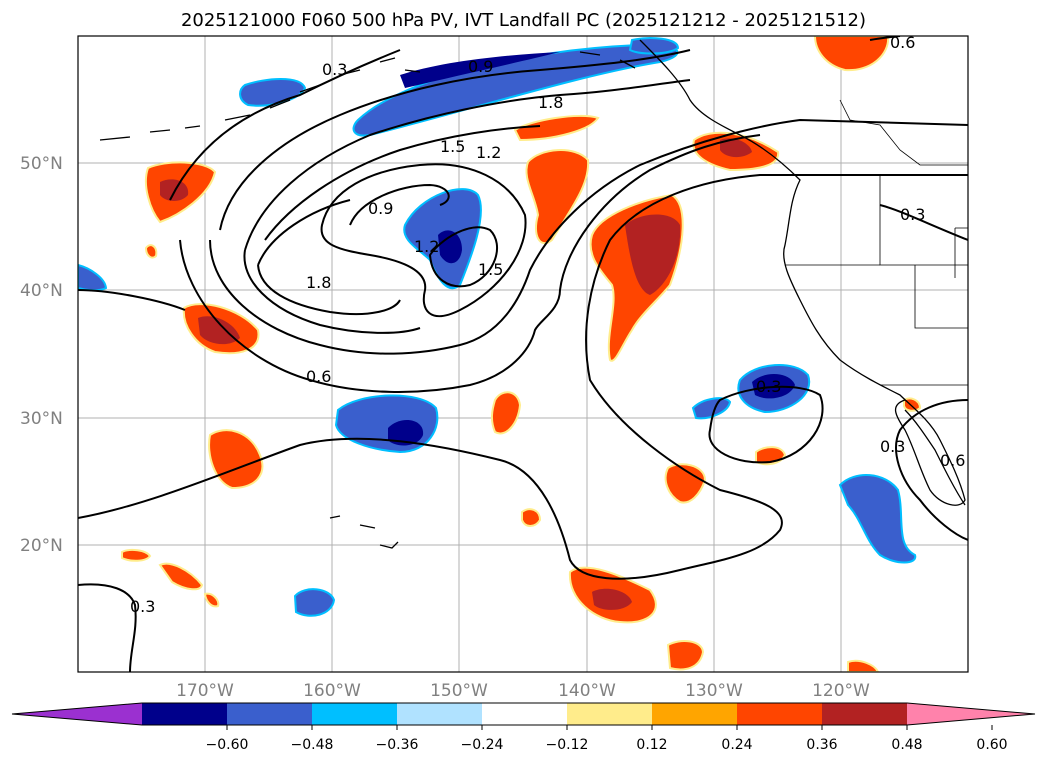 The width and height of the screenshot is (1047, 765). What do you see at coordinates (971, 714) in the screenshot?
I see `colorbar-extension-max` at bounding box center [971, 714].